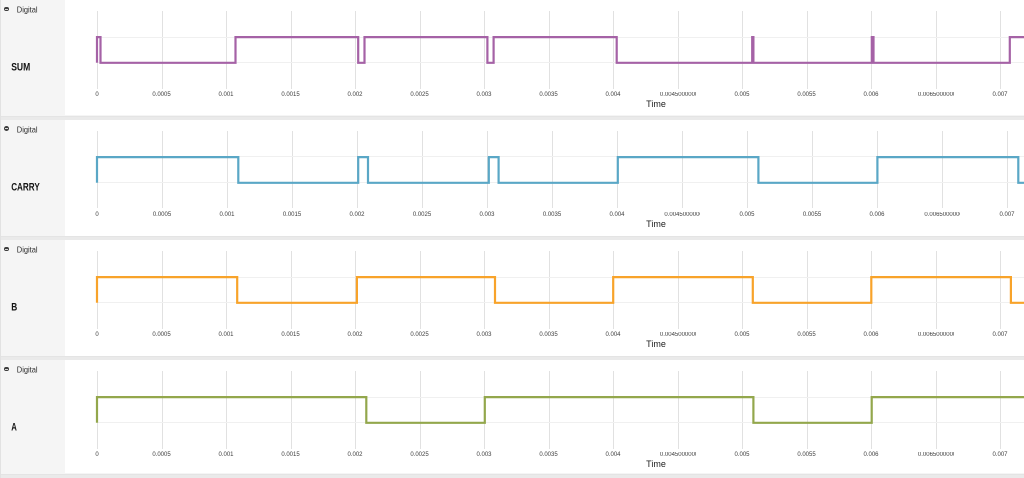  Describe the element at coordinates (20, 68) in the screenshot. I see `svg-text: SUM` at that location.